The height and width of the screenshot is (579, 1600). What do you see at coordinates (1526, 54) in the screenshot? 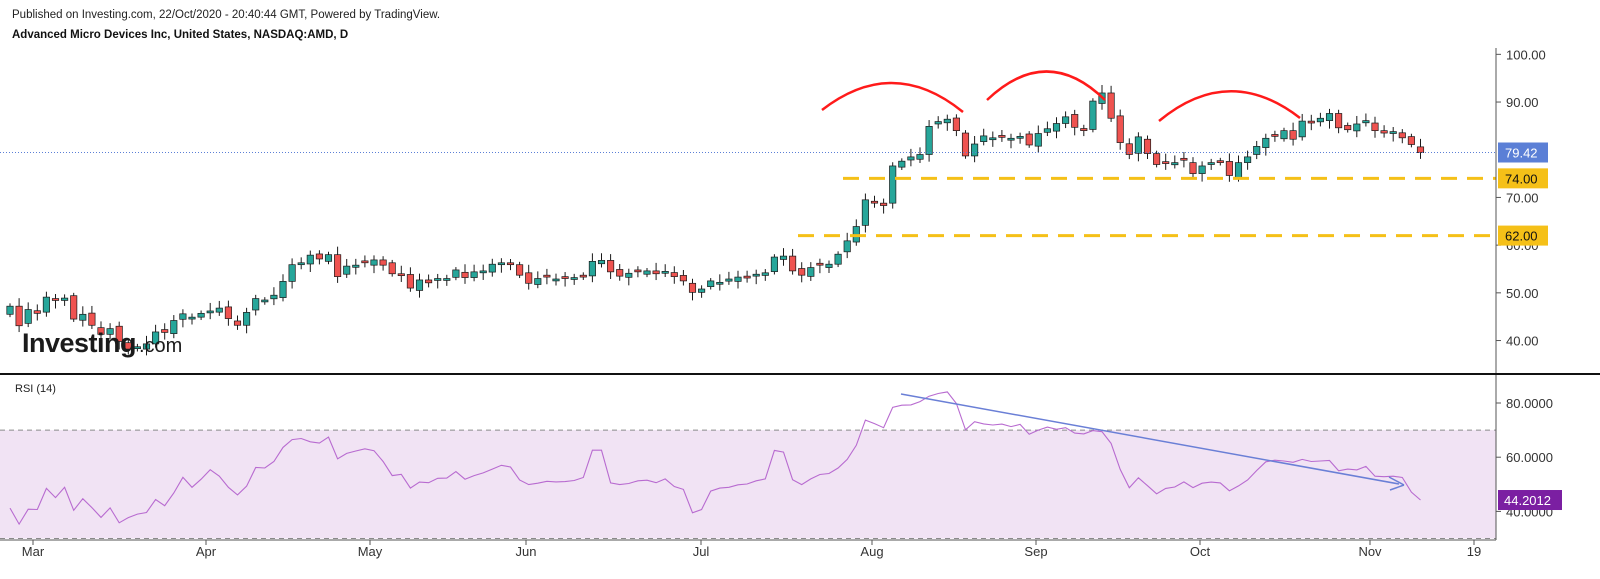
I see `price-tick-label: 100.00` at bounding box center [1526, 54].